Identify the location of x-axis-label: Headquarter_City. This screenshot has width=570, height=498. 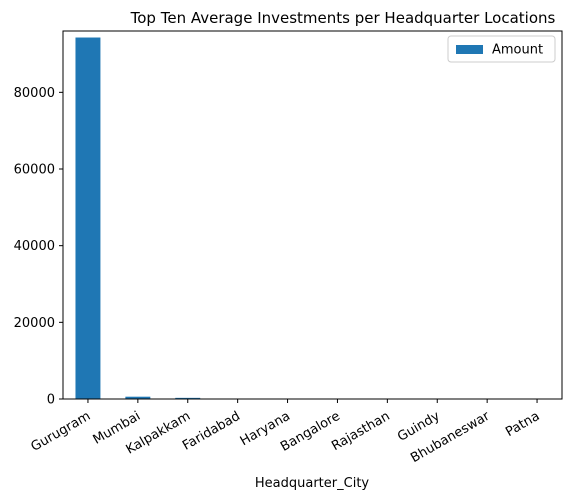
(312, 483).